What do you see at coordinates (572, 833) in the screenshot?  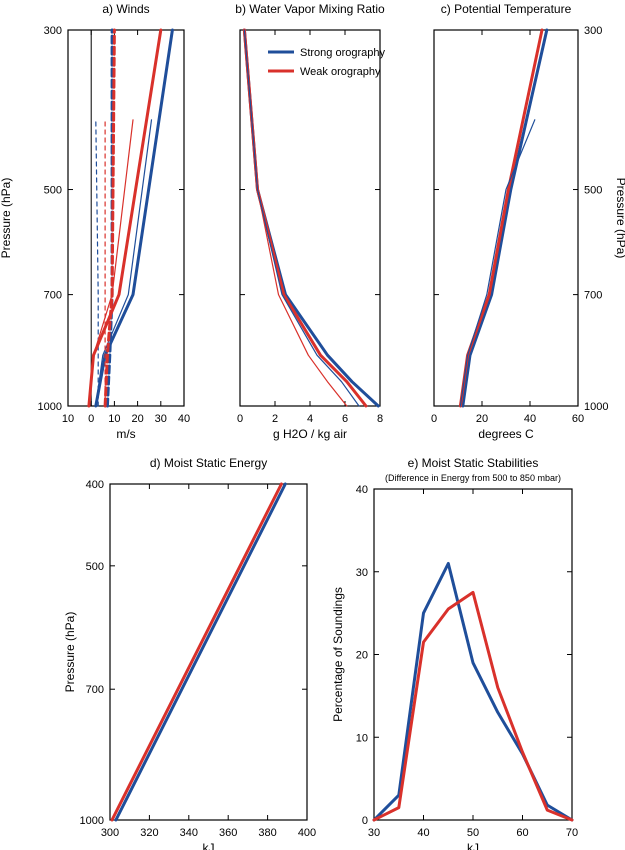 I see `x-tick-label-e: 70` at bounding box center [572, 833].